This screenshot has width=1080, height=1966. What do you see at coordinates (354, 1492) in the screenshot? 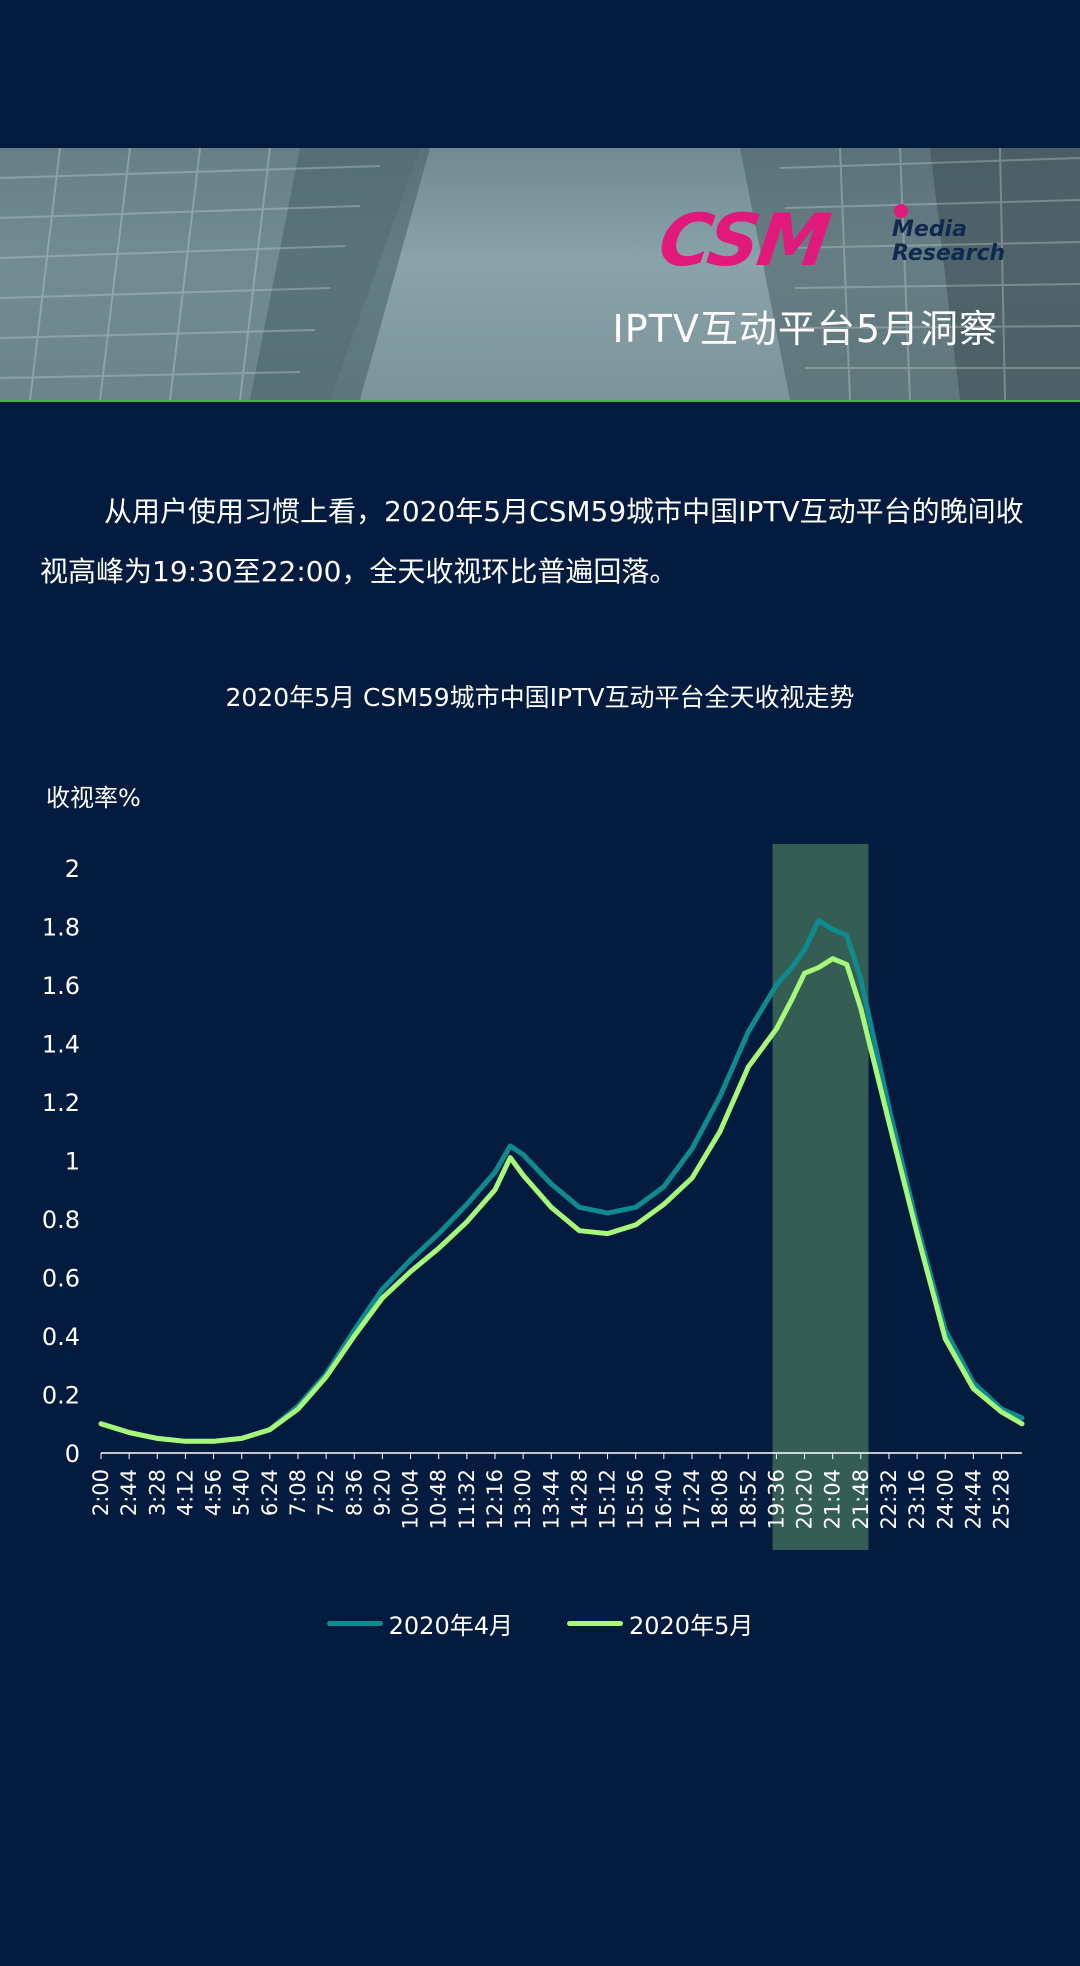
I see `x-tick-label: 8:36` at bounding box center [354, 1492].